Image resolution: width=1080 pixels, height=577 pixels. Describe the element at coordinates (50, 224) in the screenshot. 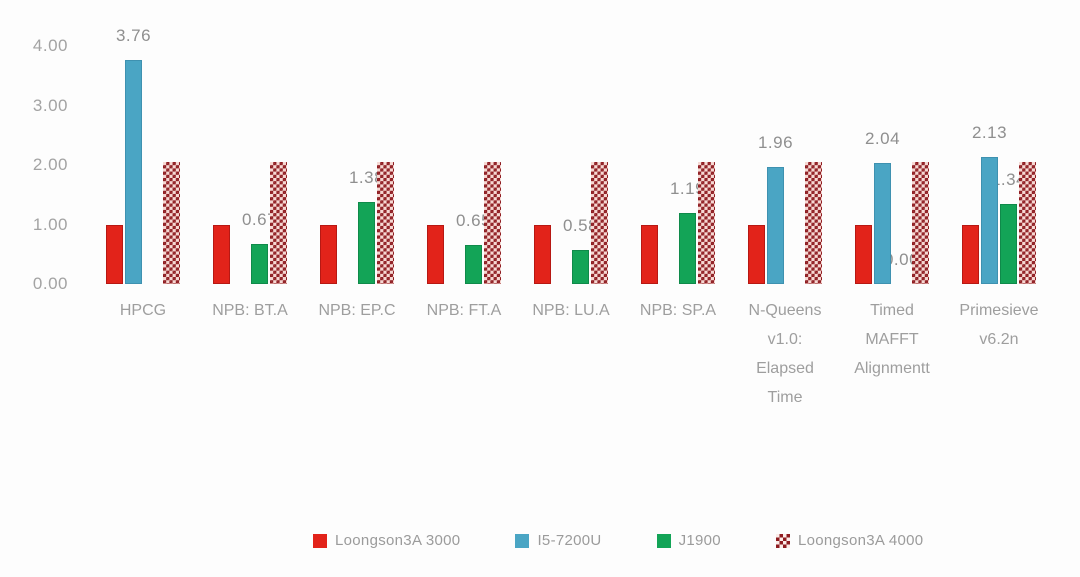

I see `y-tick-1: 1.00` at that location.